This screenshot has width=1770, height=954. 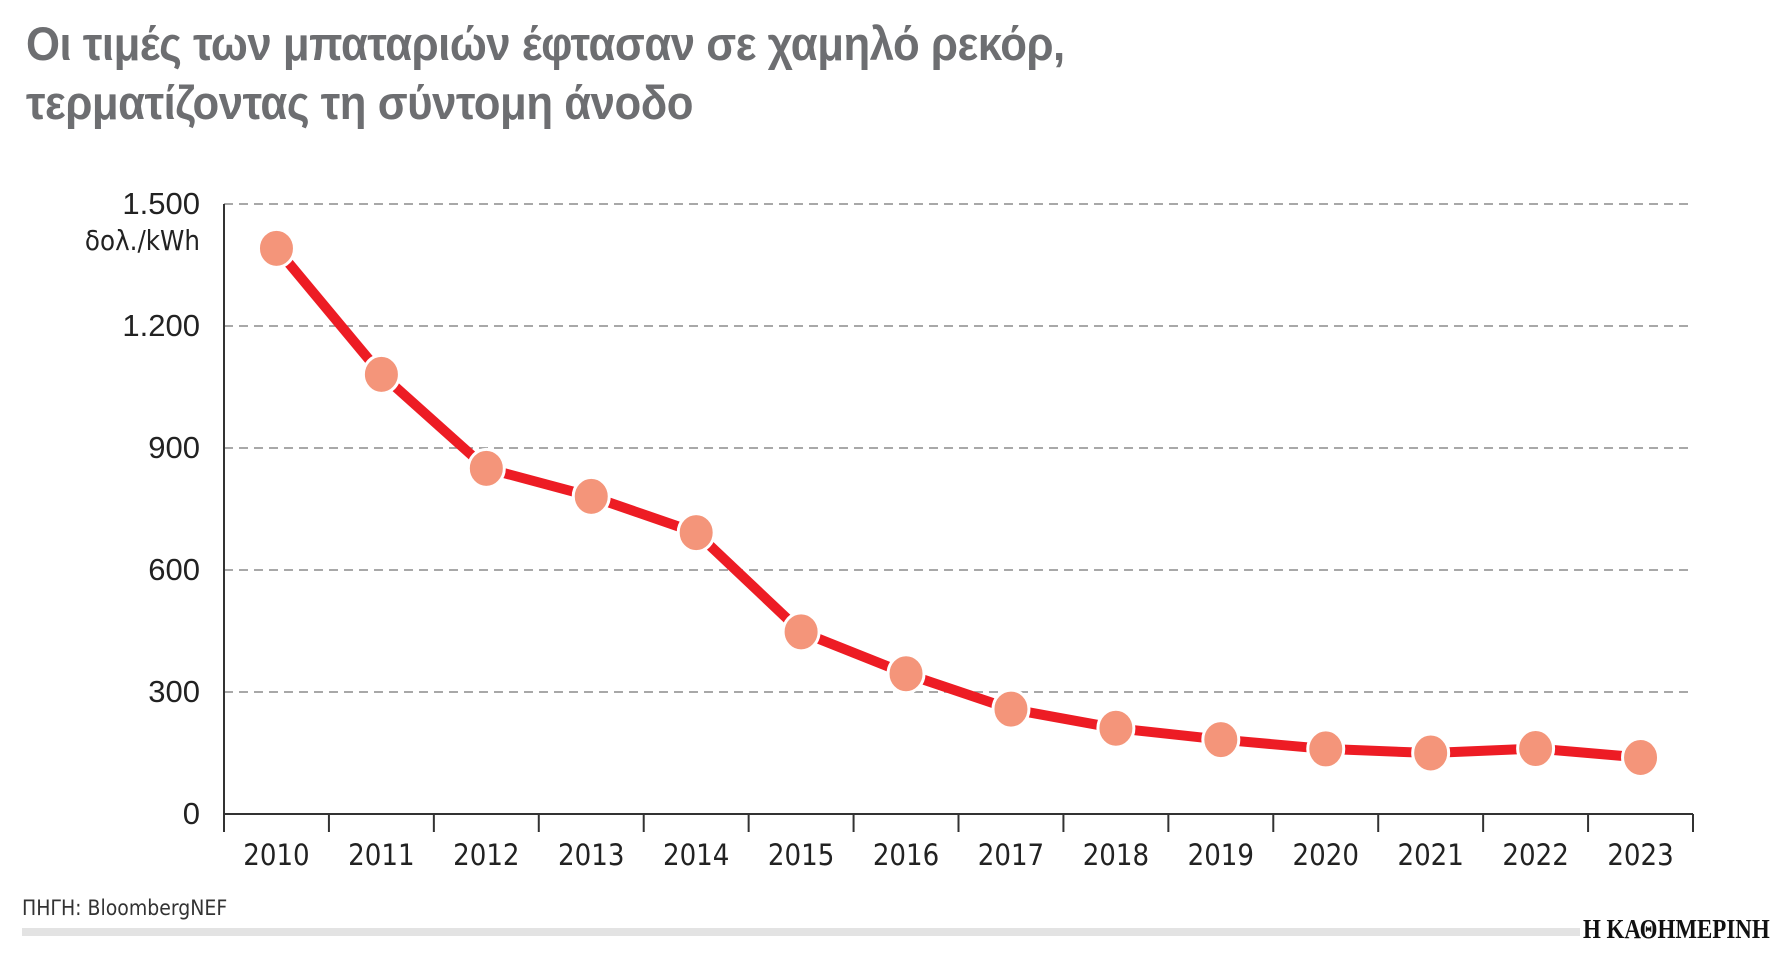 I want to click on x-tick-label: 2014, so click(x=696, y=855).